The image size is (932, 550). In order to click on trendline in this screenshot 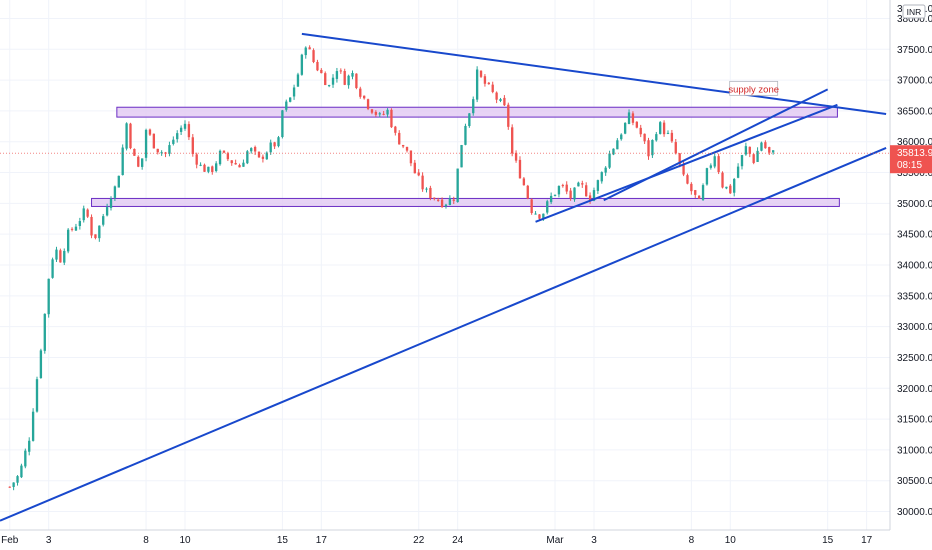, I will do `click(686, 163)`.